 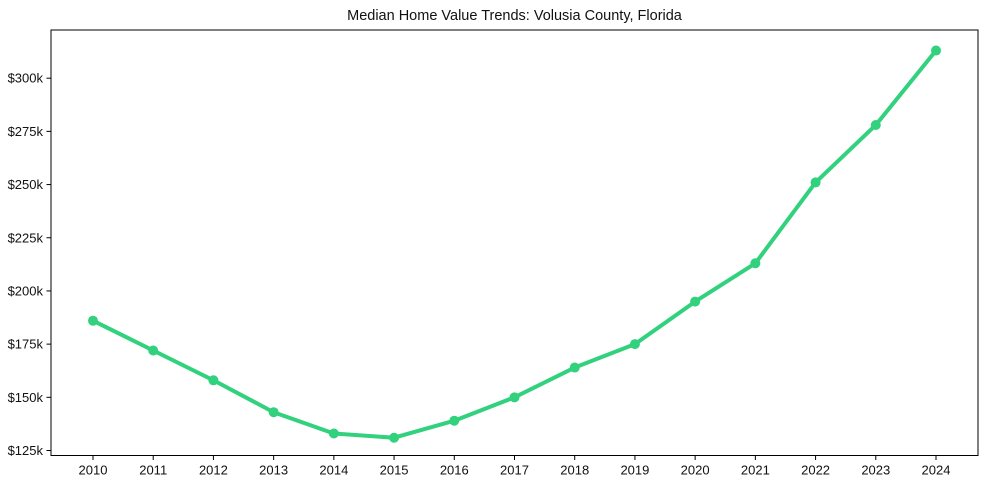 I want to click on x-tick-label: 2017, so click(x=514, y=470).